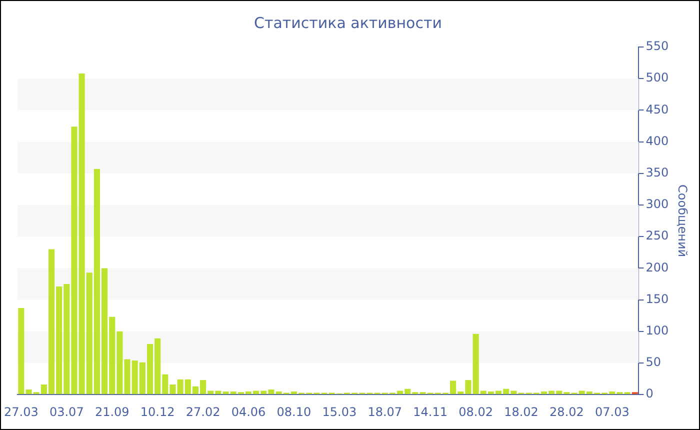 The image size is (700, 430). Describe the element at coordinates (348, 23) in the screenshot. I see `chart-title: Статистика активности` at that location.